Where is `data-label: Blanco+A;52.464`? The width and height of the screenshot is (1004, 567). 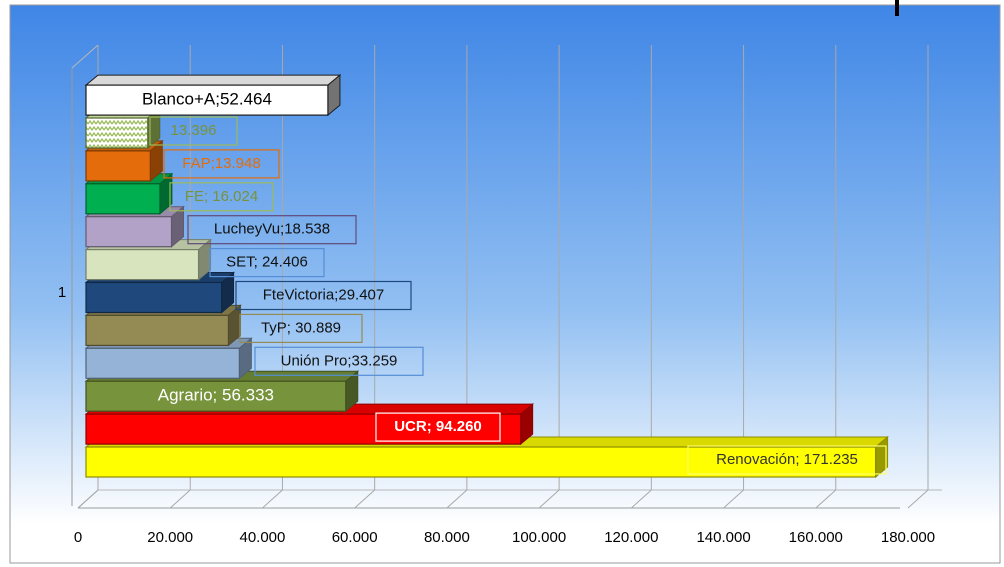
data-label: Blanco+A;52.464 is located at coordinates (207, 99).